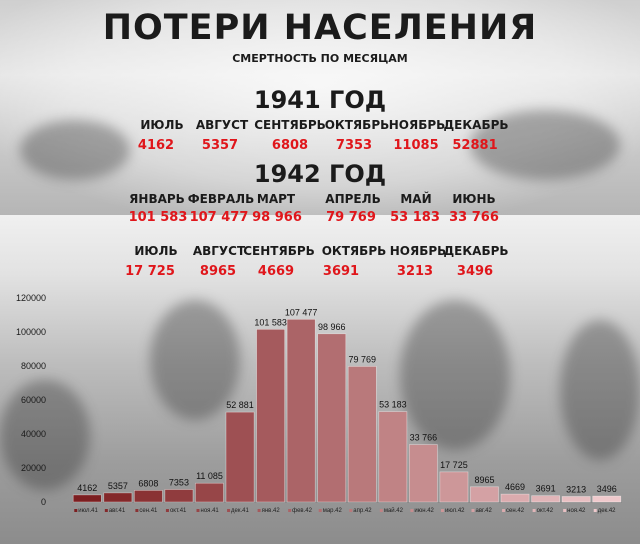 Image resolution: width=640 pixels, height=544 pixels. I want to click on month-label: АПРЕЛЬ, so click(353, 199).